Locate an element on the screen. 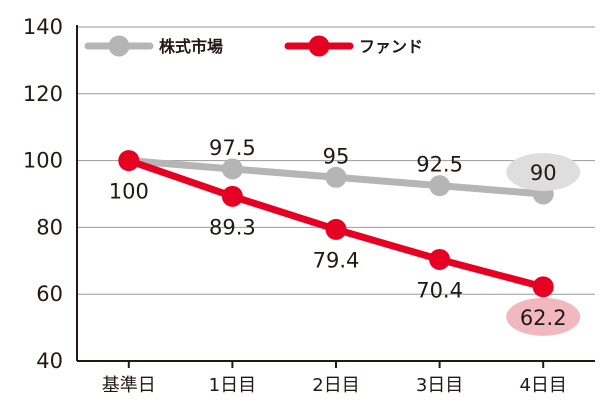 The height and width of the screenshot is (413, 611). y-tick-label-60: 60 is located at coordinates (49, 294).